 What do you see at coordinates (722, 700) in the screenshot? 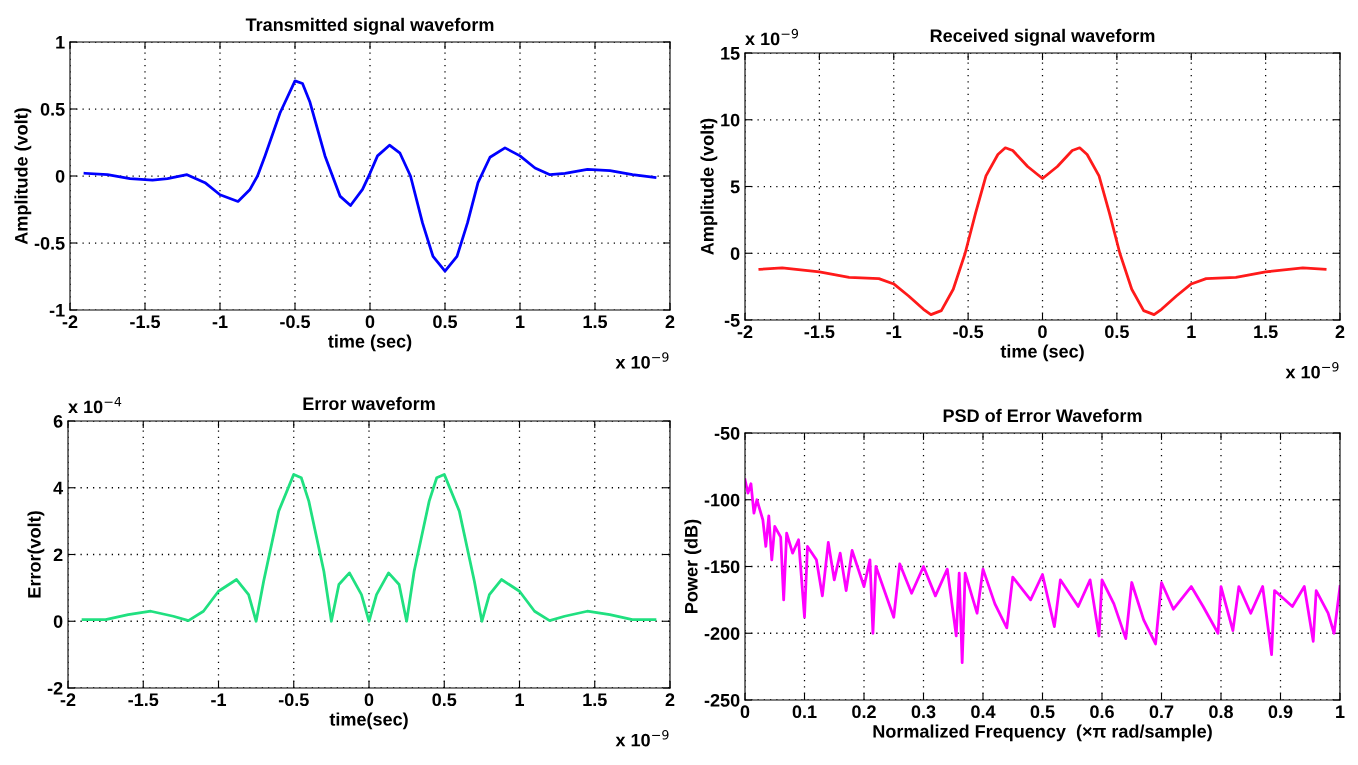
I see `y-tick-label: -250` at bounding box center [722, 700].